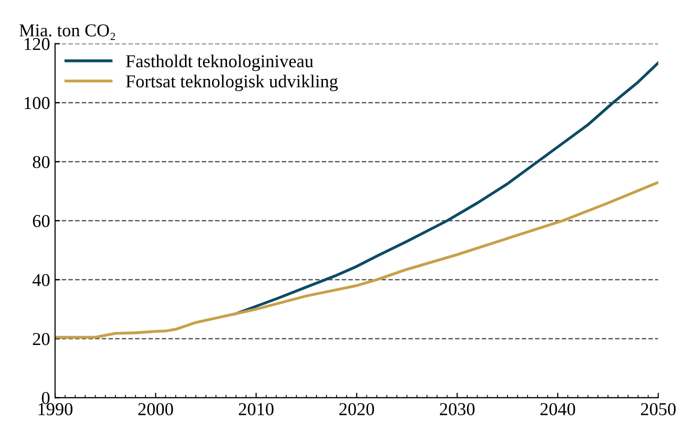 This screenshot has height=424, width=680. I want to click on legend-label: Fastholdt teknologiniveau, so click(220, 63).